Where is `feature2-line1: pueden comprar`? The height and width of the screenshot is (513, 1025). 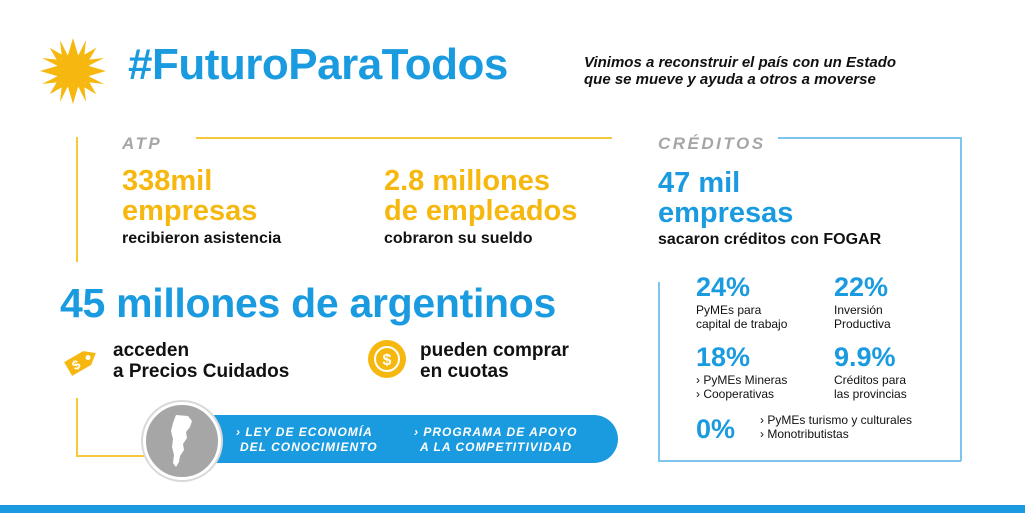 feature2-line1: pueden comprar is located at coordinates (494, 350).